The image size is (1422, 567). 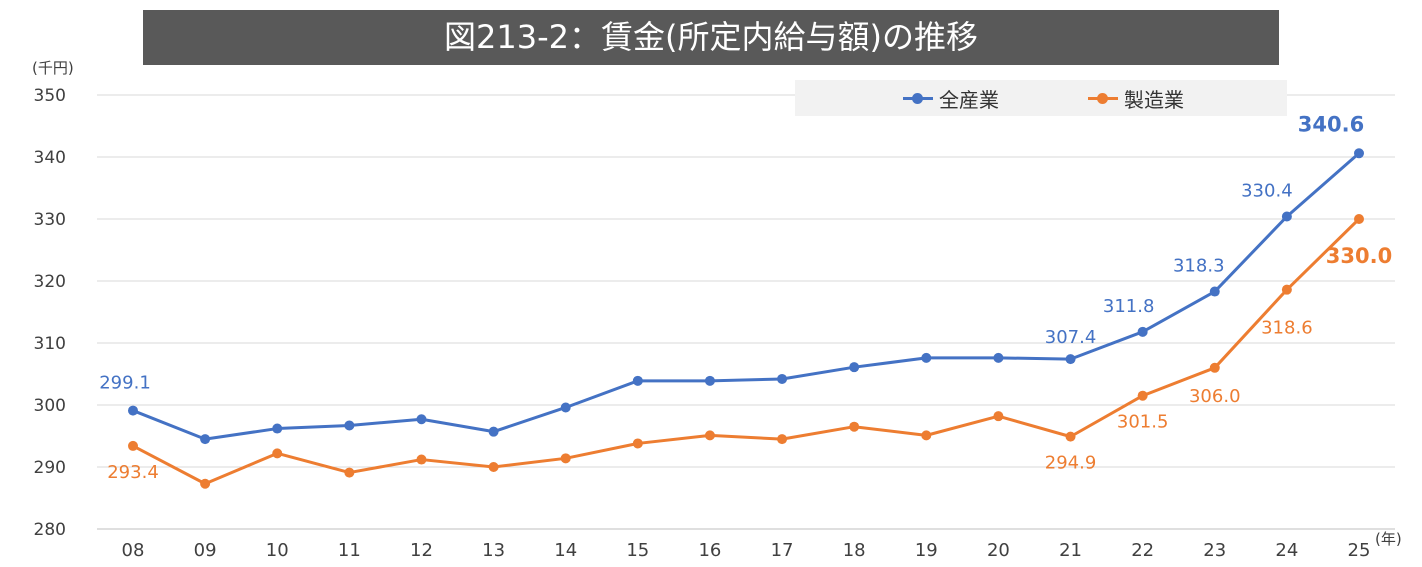 I want to click on x-tick-label: 22, so click(x=1142, y=550).